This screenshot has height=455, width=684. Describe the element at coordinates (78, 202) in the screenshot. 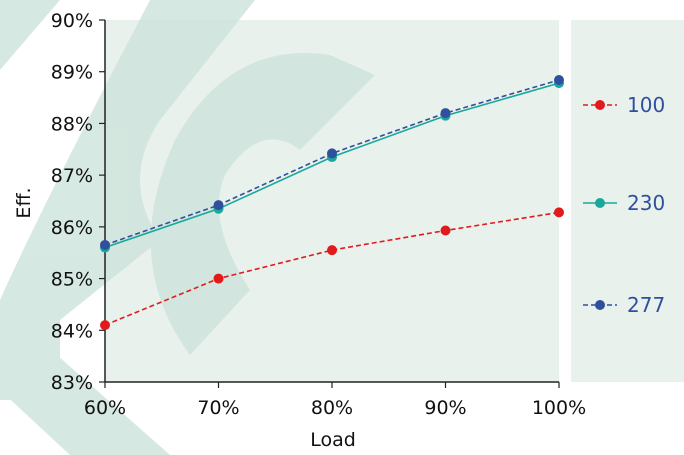

I see `y-axis-ticks: 83% 84% 85% 86% 87% 88% 89% 90%` at that location.